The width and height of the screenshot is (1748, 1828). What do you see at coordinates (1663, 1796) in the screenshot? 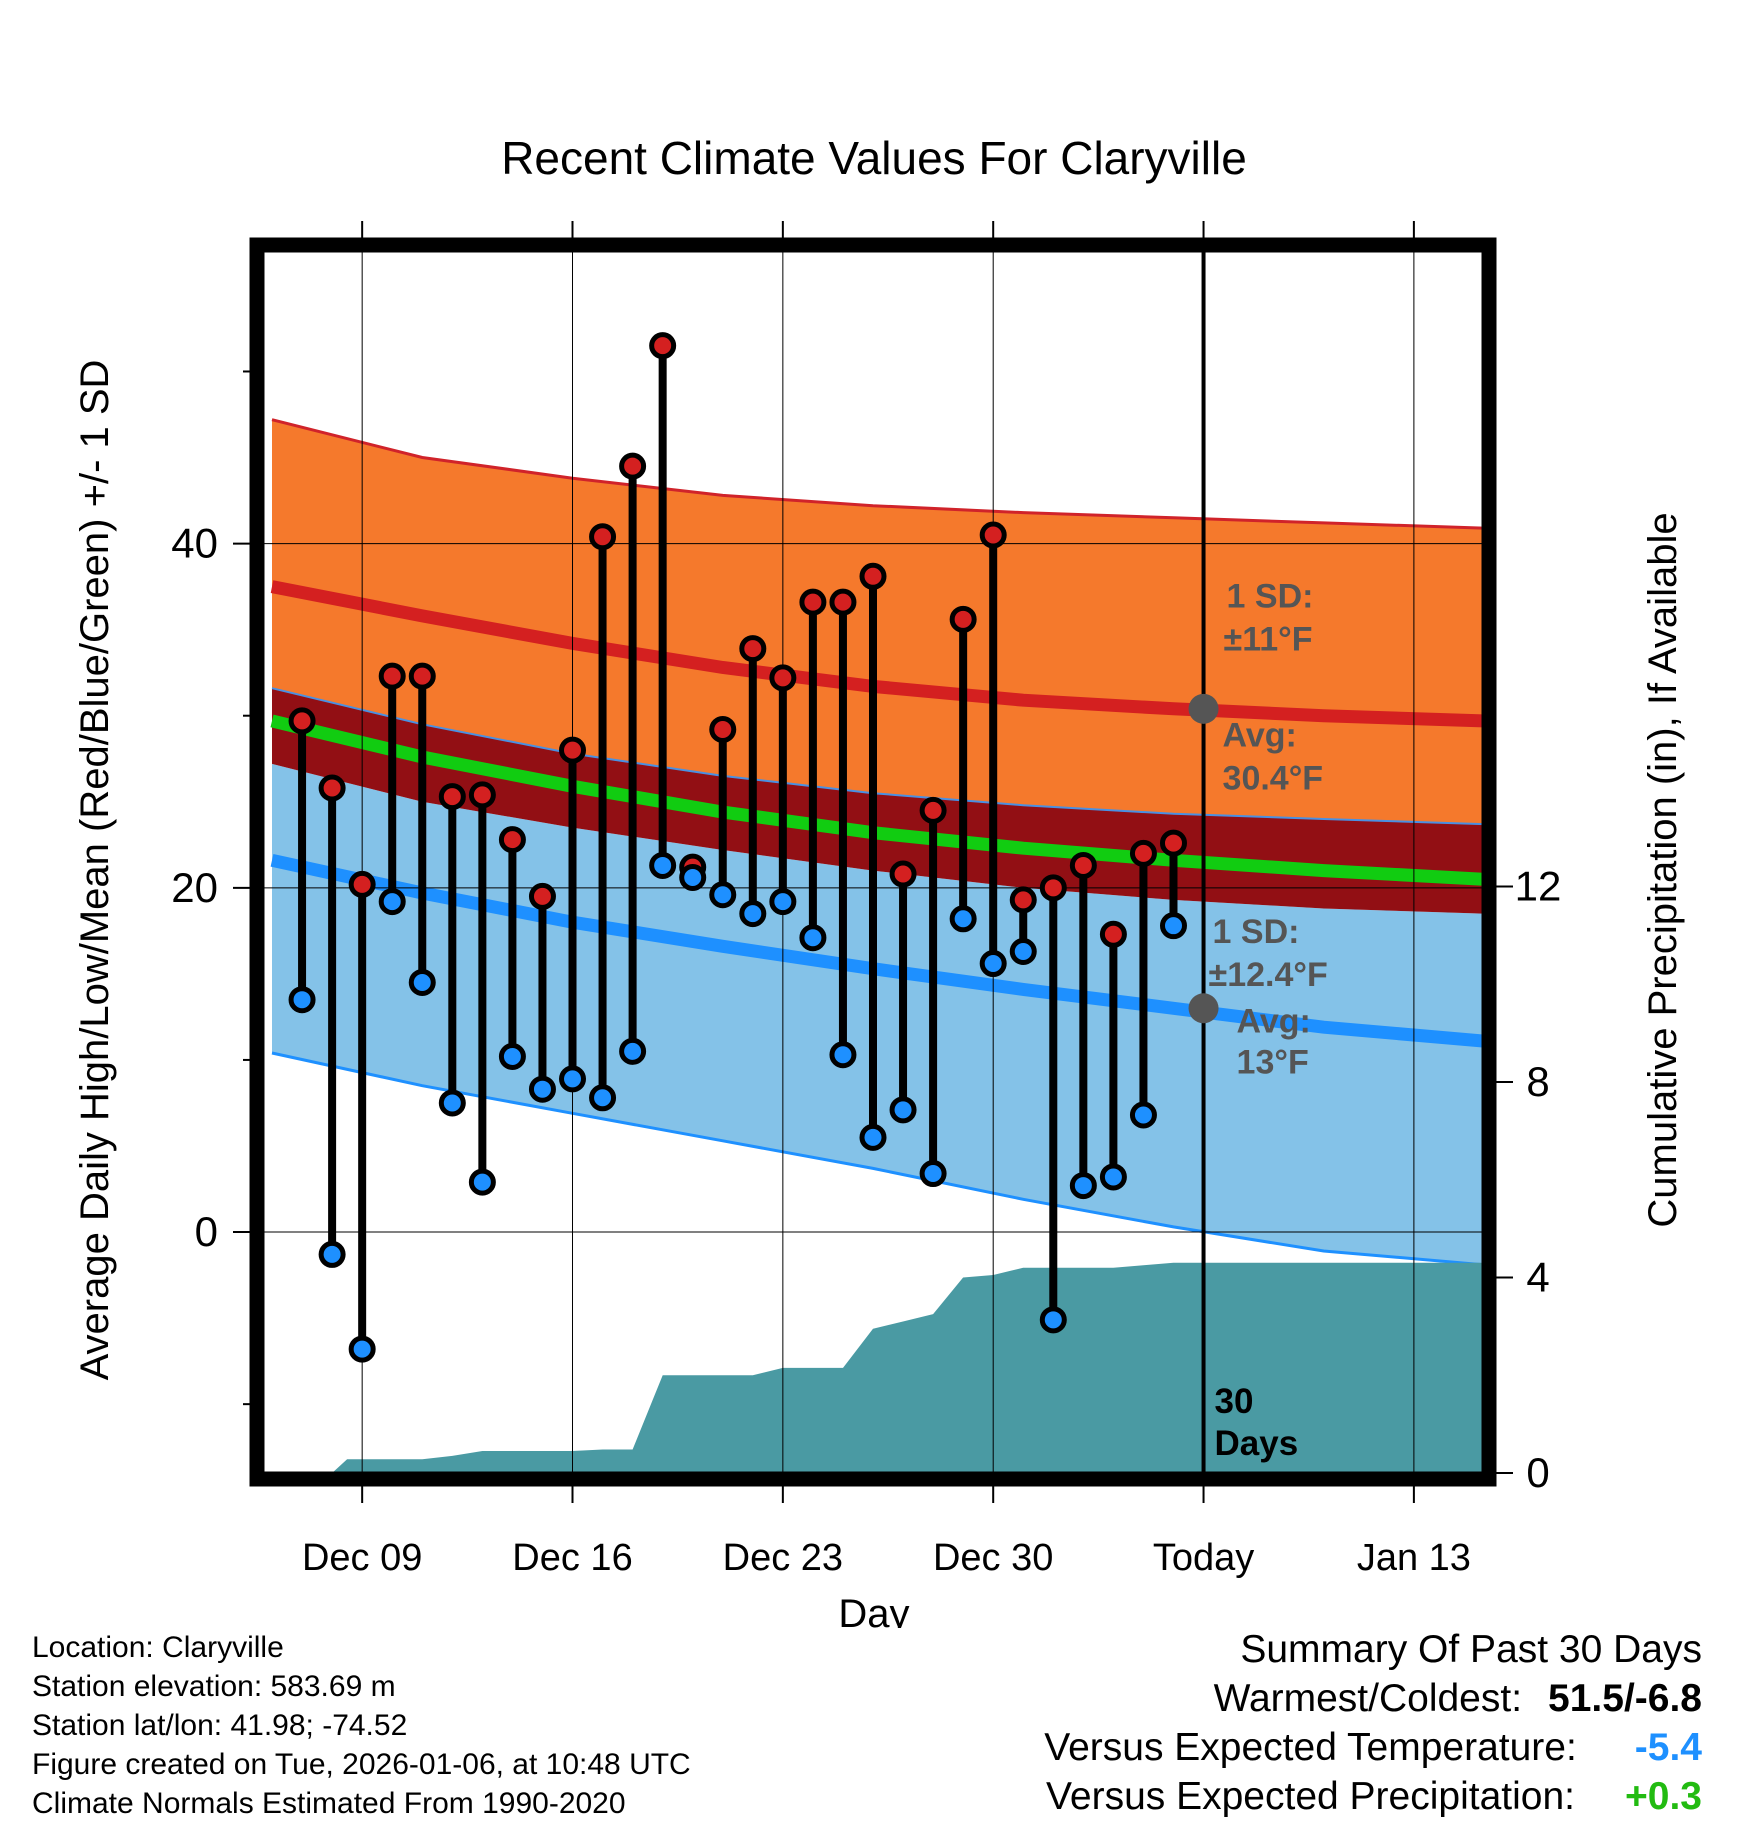
I see `precip-value: +0.3` at bounding box center [1663, 1796].